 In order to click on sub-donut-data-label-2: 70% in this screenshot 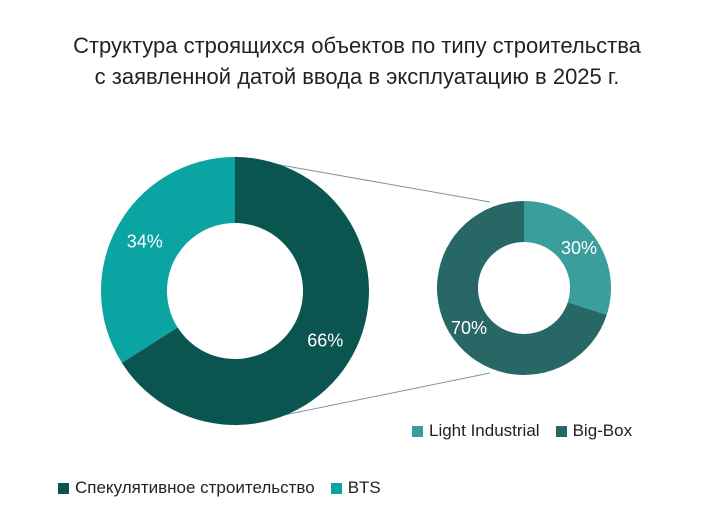, I will do `click(469, 328)`.